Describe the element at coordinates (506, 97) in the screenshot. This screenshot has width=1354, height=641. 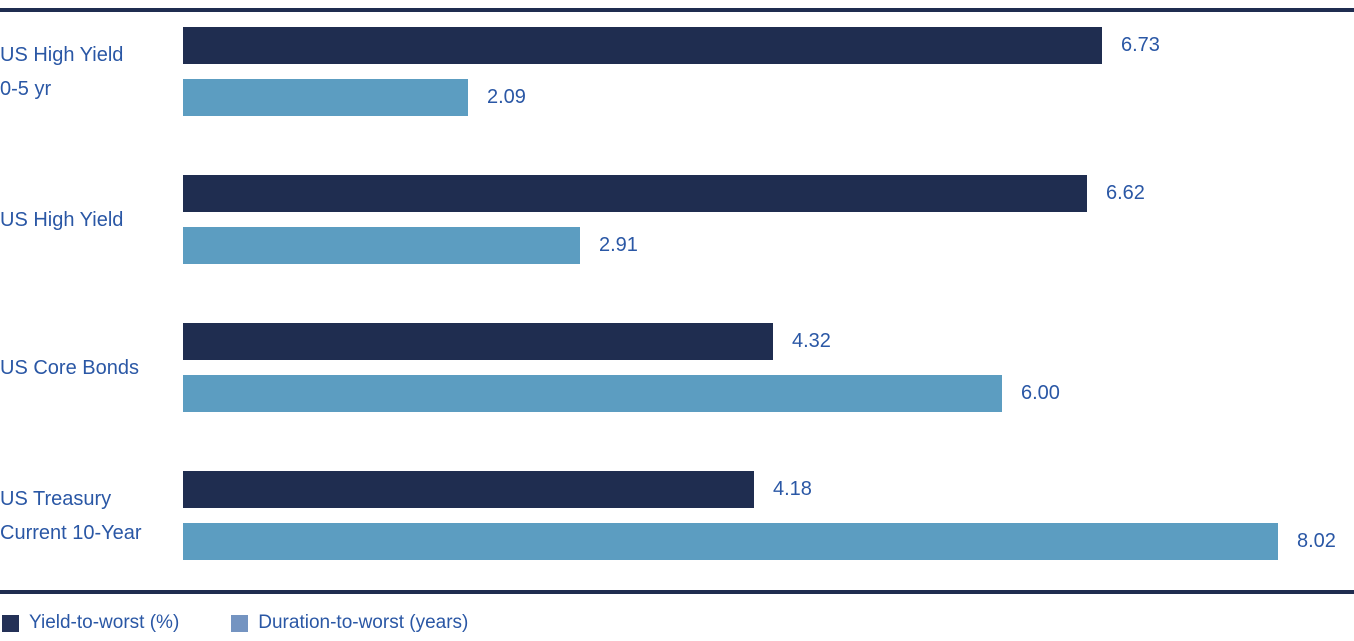
I see `value-label: 2.09` at that location.